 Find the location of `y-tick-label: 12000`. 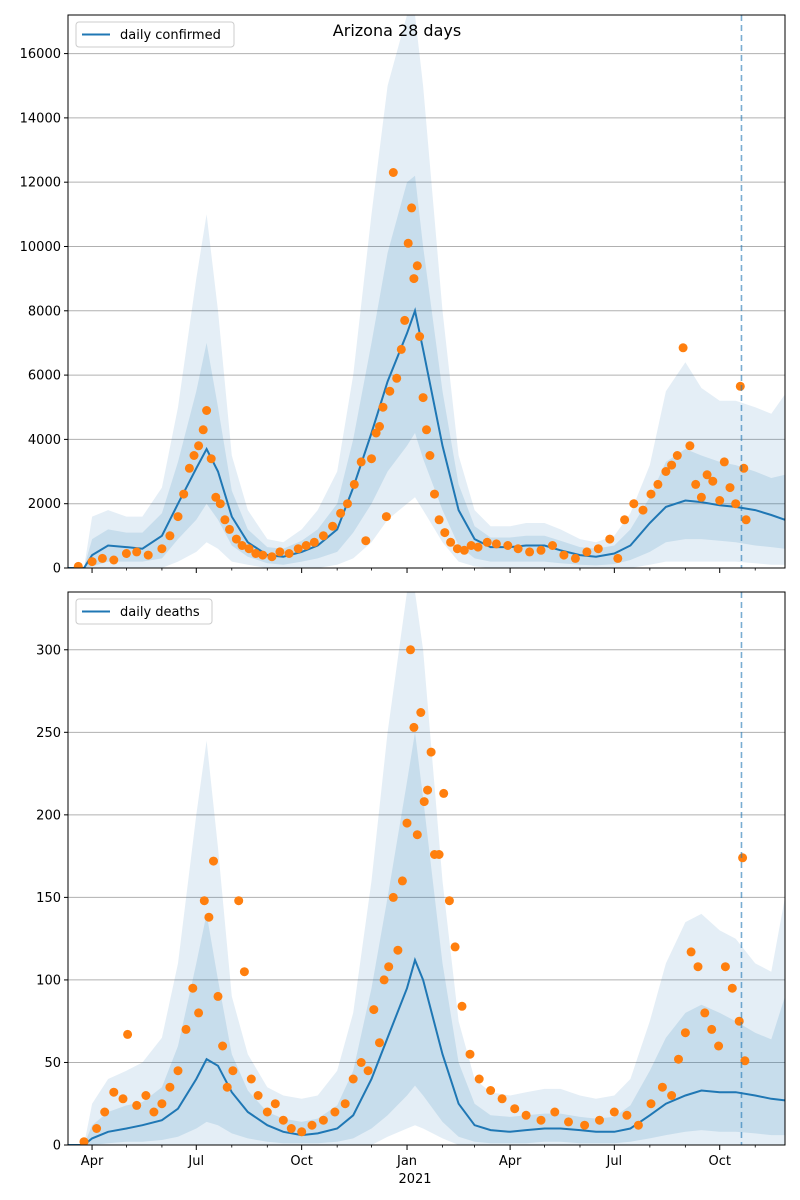

y-tick-label: 12000 is located at coordinates (40, 183).